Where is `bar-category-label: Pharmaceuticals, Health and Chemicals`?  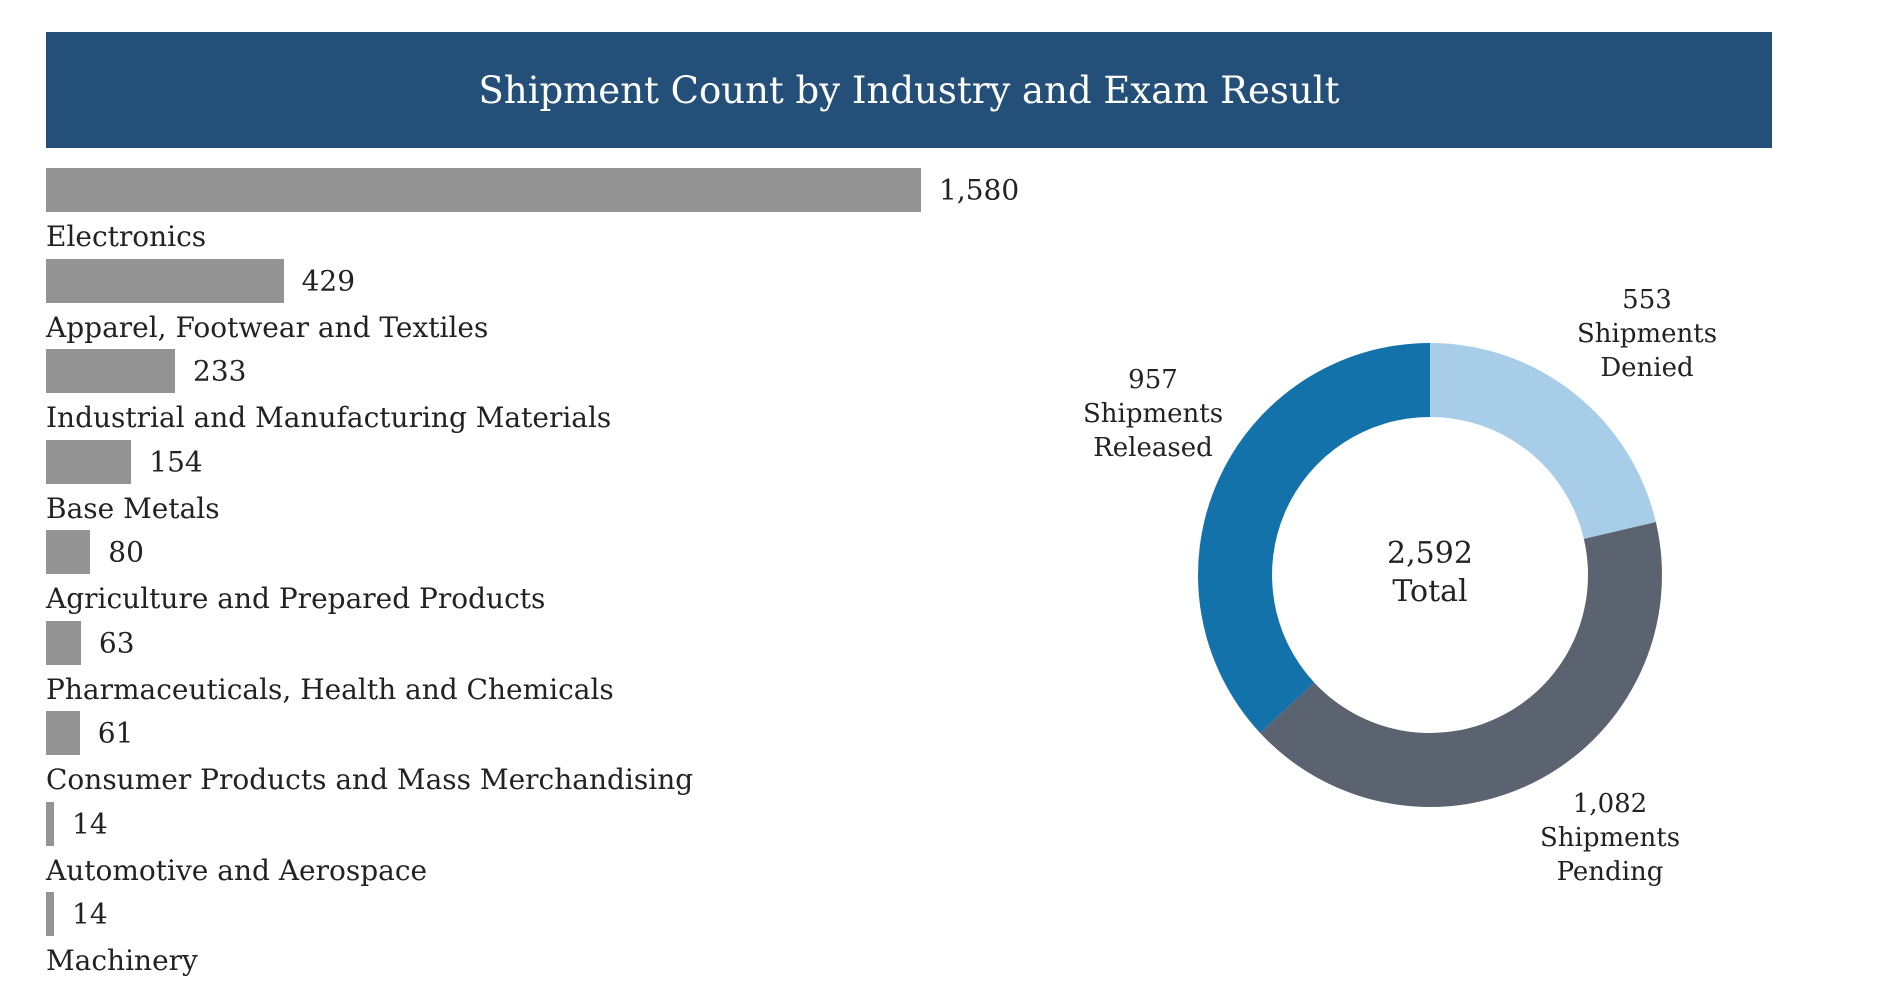 bar-category-label: Pharmaceuticals, Health and Chemicals is located at coordinates (330, 689).